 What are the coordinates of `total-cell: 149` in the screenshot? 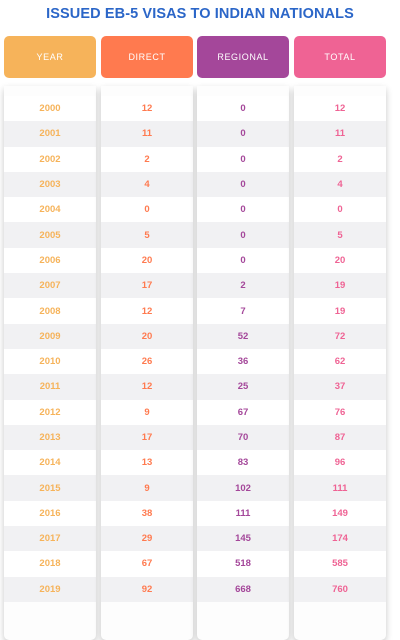 It's located at (340, 513).